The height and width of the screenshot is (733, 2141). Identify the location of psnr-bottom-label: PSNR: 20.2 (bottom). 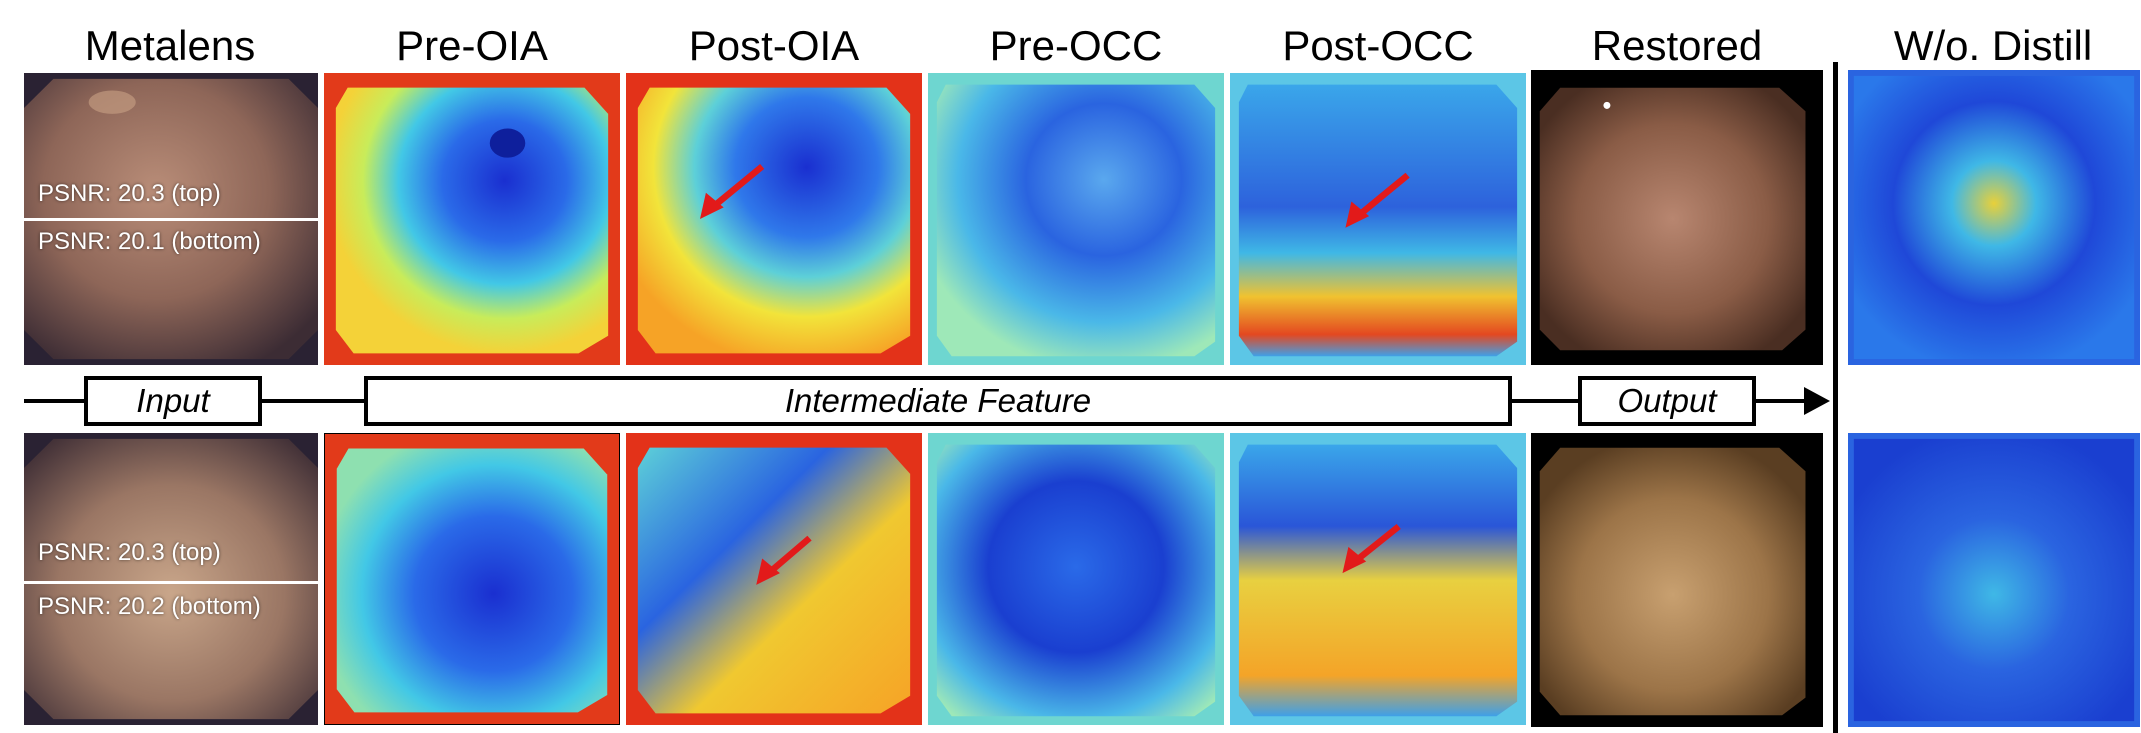
(149, 606).